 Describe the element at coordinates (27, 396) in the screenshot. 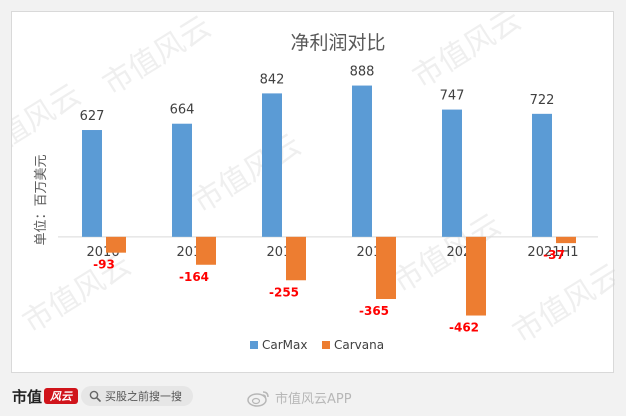

I see `brand-name: 市值` at that location.